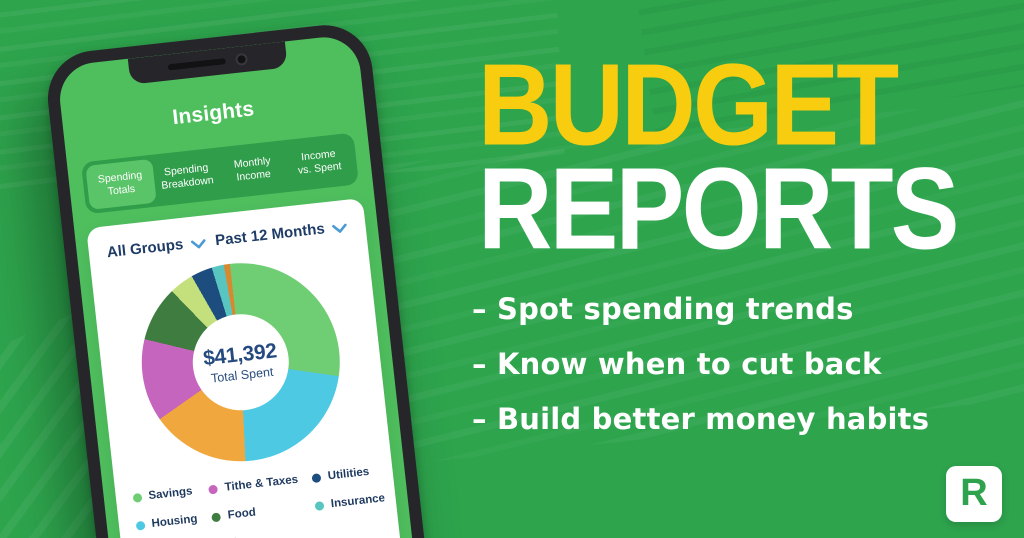  What do you see at coordinates (320, 162) in the screenshot?
I see `tab-income-vs-spent: Income vs. Spent` at bounding box center [320, 162].